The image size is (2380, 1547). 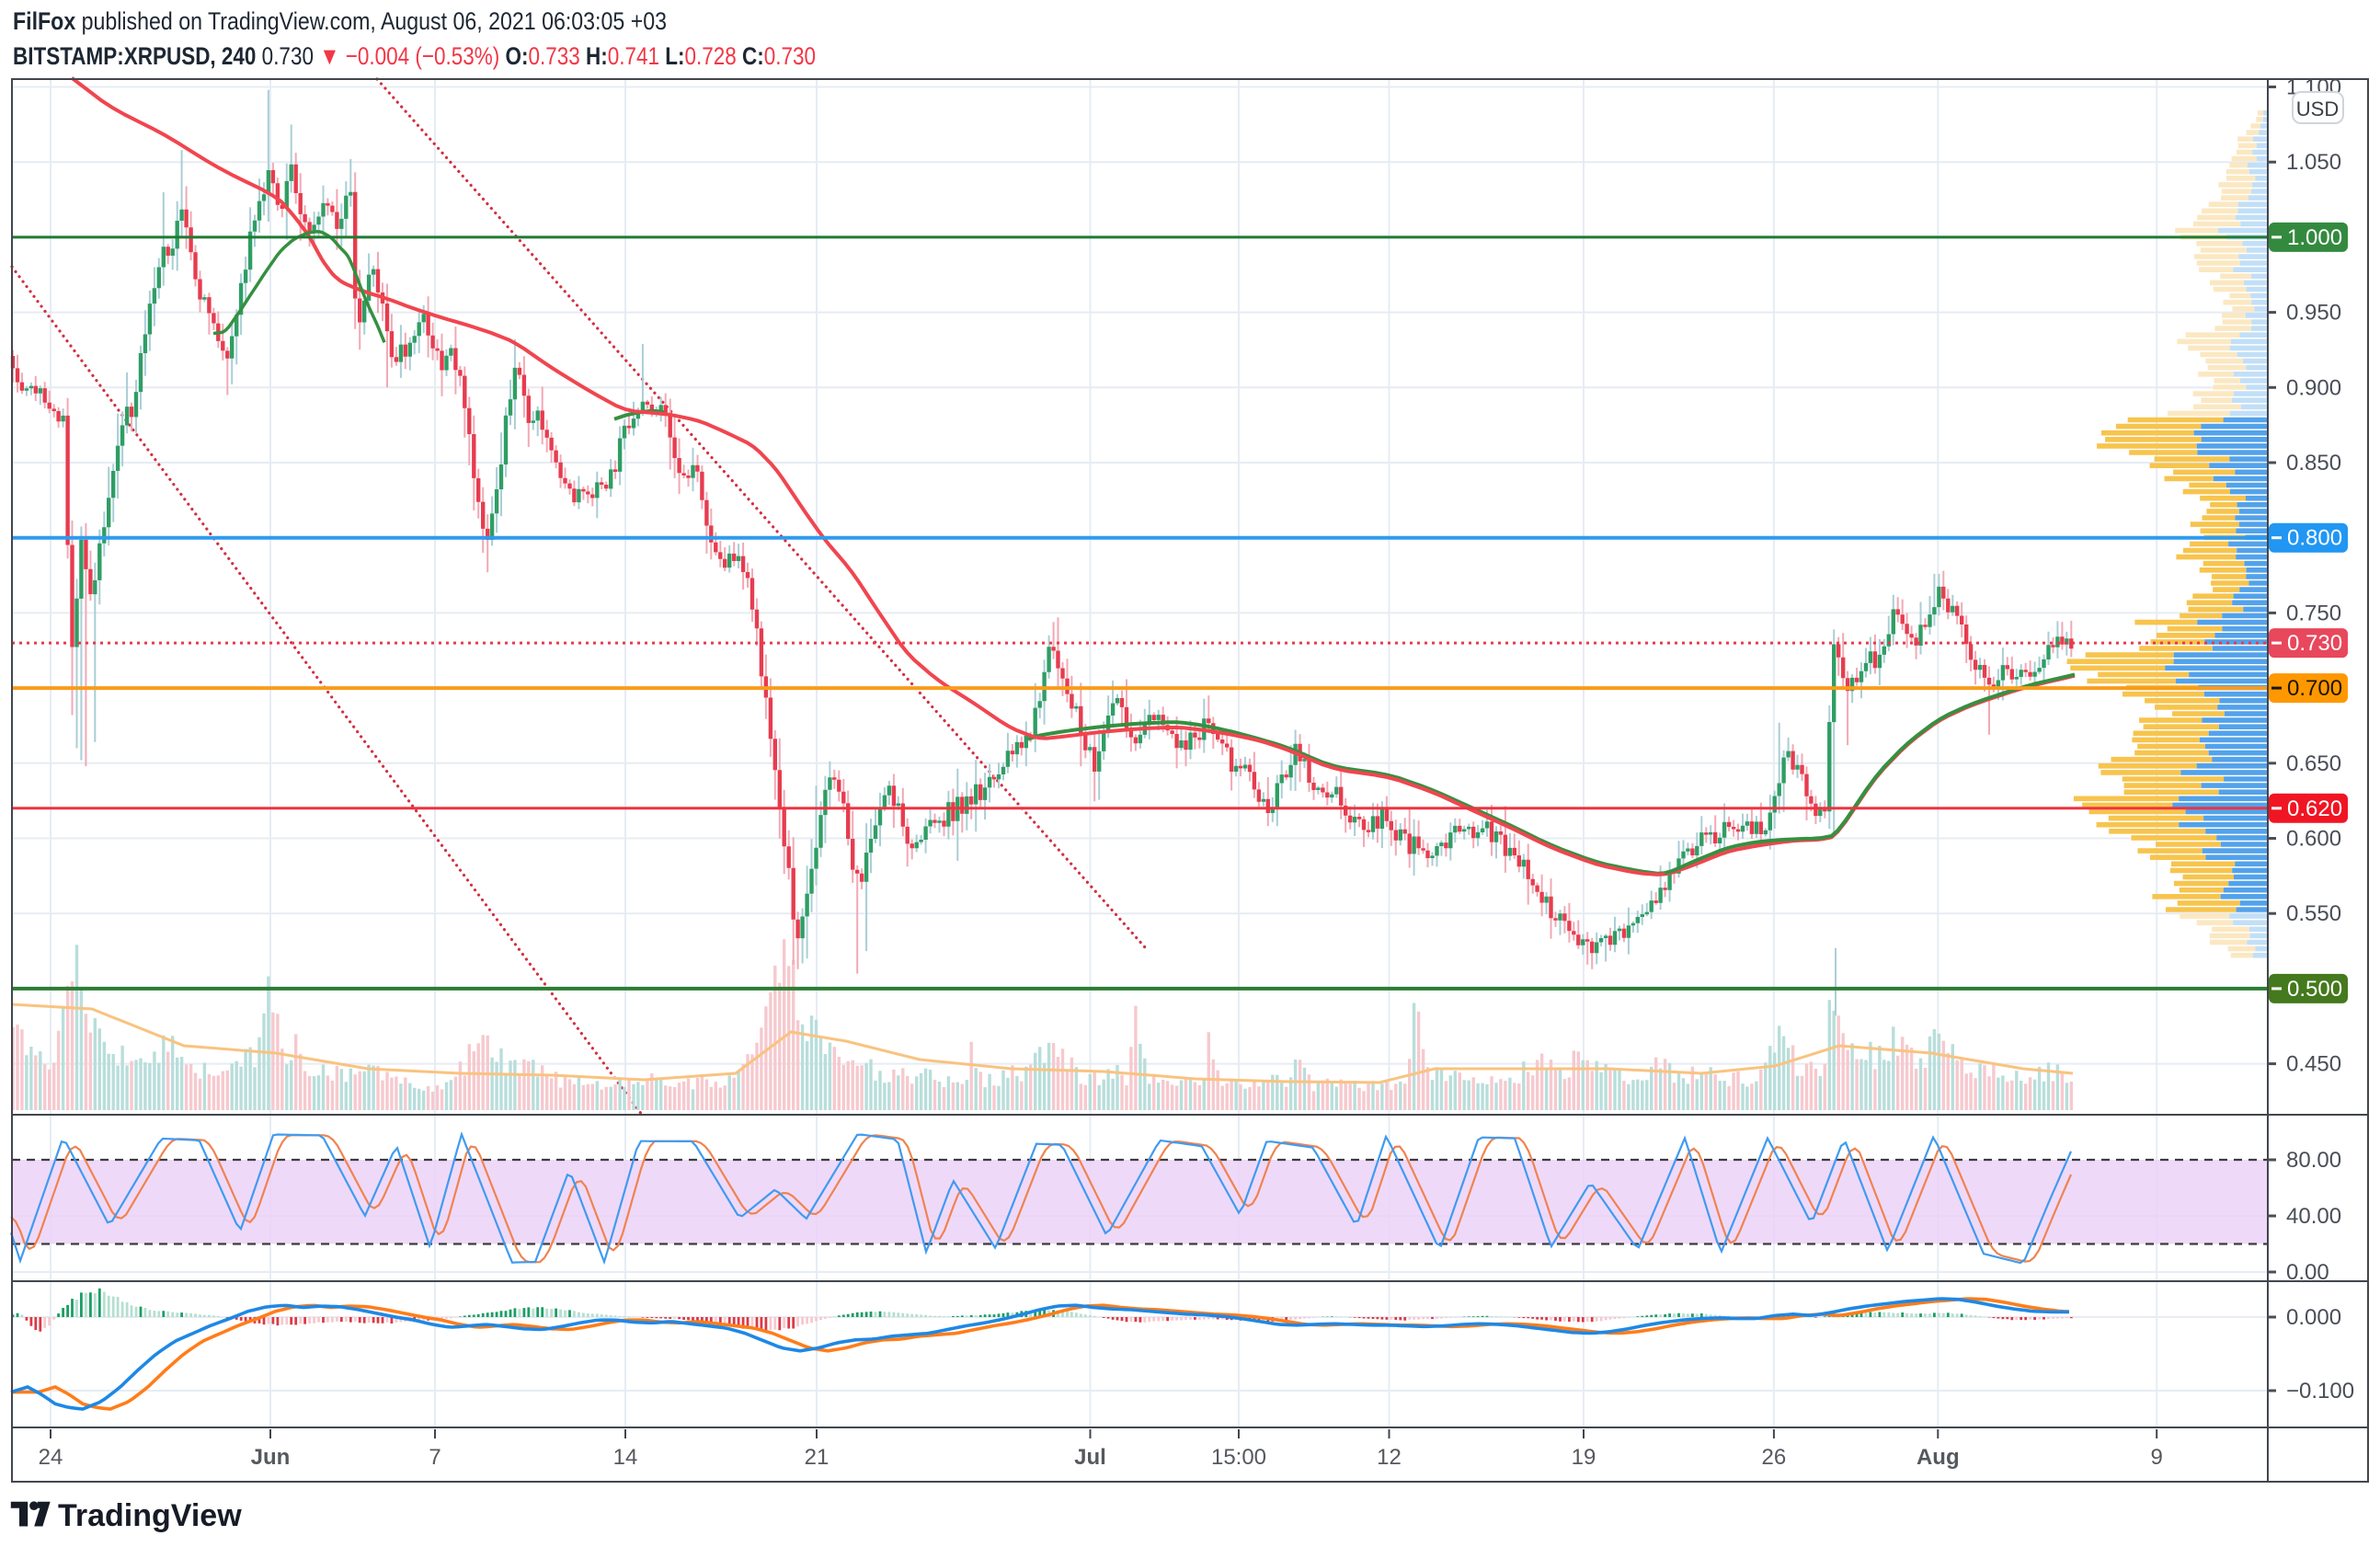 I want to click on svg-text: 0.00, so click(x=2307, y=1272).